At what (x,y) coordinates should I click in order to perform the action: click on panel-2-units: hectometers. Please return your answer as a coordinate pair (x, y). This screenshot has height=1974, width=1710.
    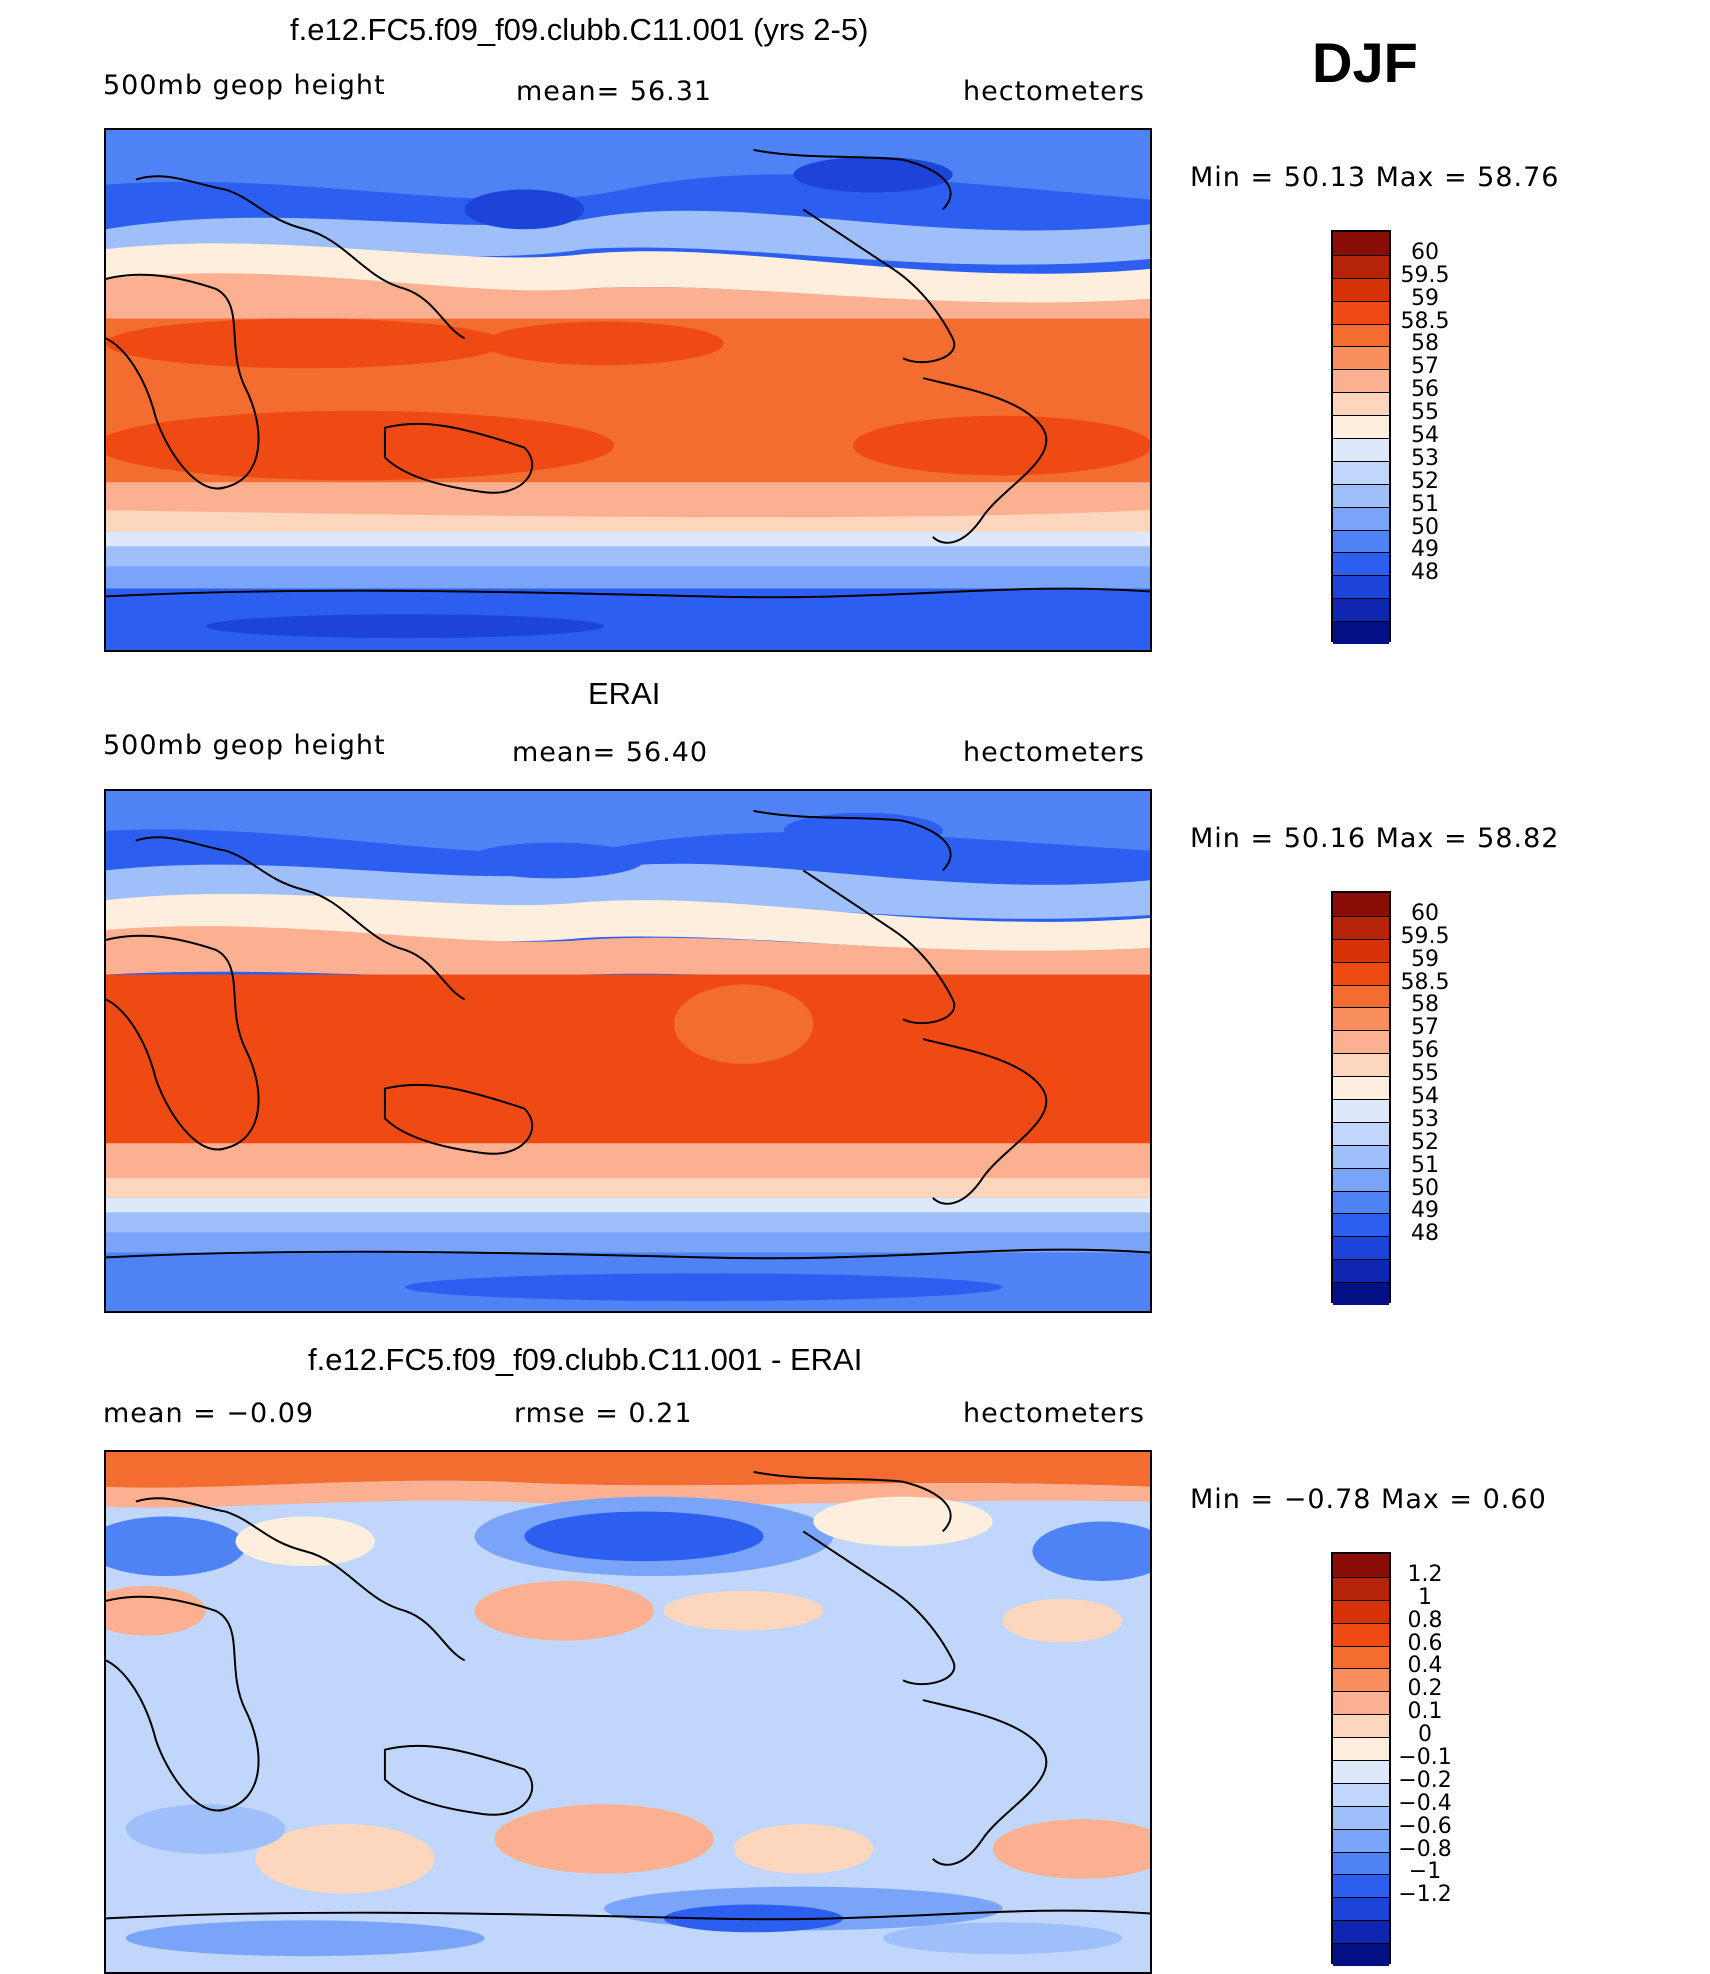
    Looking at the image, I should click on (1054, 752).